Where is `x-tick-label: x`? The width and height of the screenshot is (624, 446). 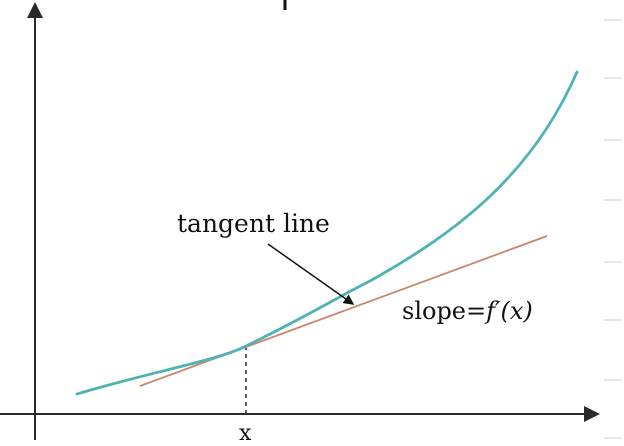
x-tick-label: x is located at coordinates (245, 433).